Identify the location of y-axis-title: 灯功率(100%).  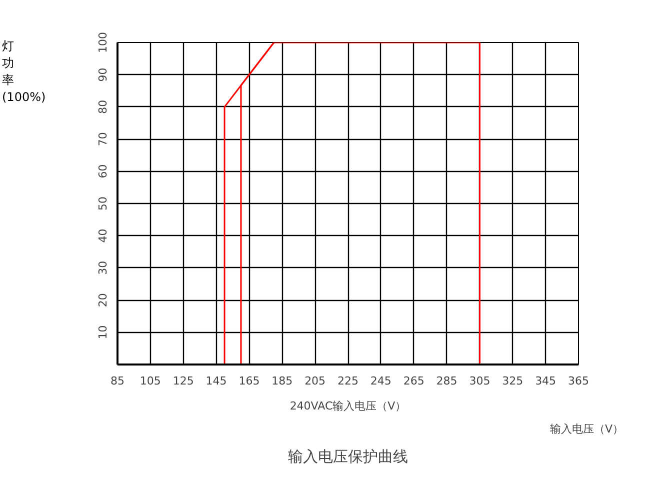
(24, 72).